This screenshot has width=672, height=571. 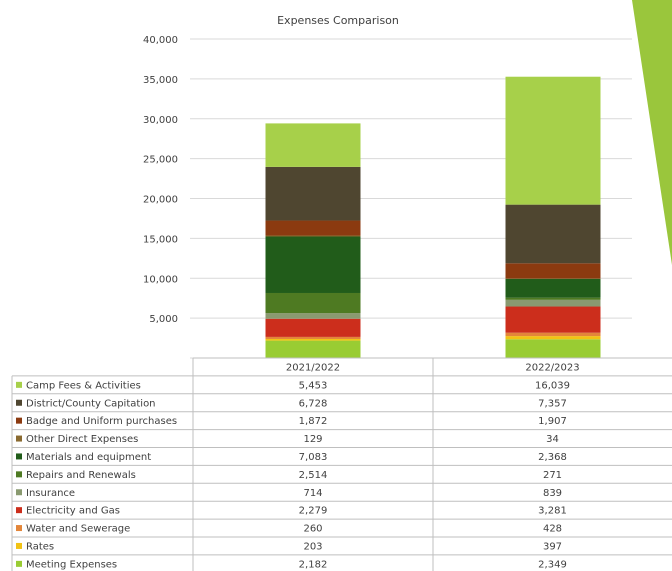 I want to click on table-value-cell: 428, so click(x=552, y=529).